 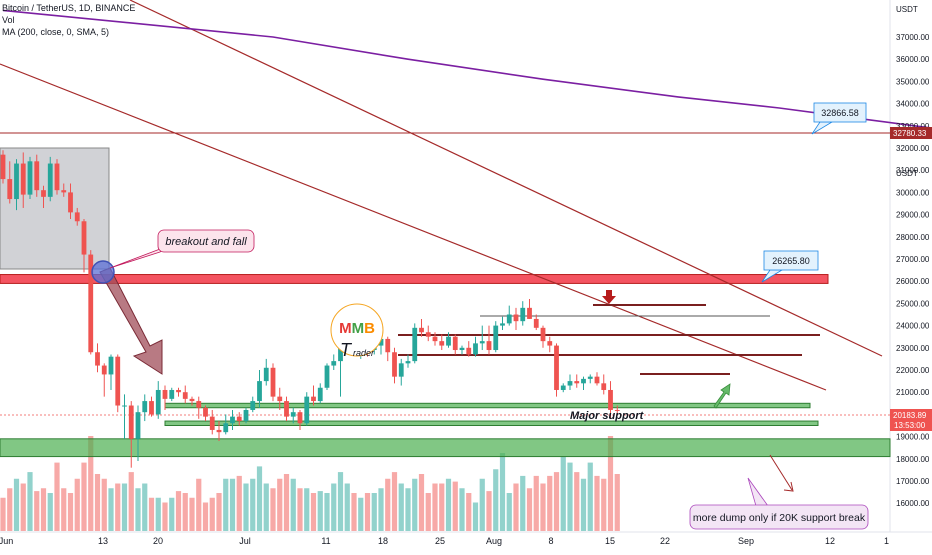 What do you see at coordinates (103, 541) in the screenshot?
I see `time-tick-label: 13` at bounding box center [103, 541].